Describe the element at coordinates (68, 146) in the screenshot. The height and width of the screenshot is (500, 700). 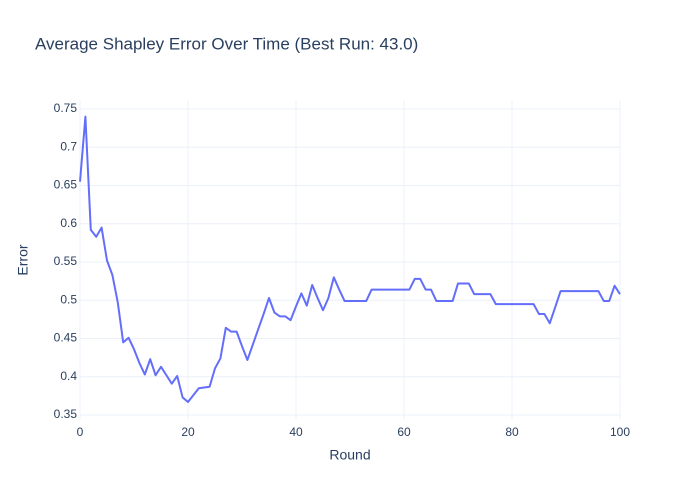
I see `y-tick-label: 0.7` at that location.